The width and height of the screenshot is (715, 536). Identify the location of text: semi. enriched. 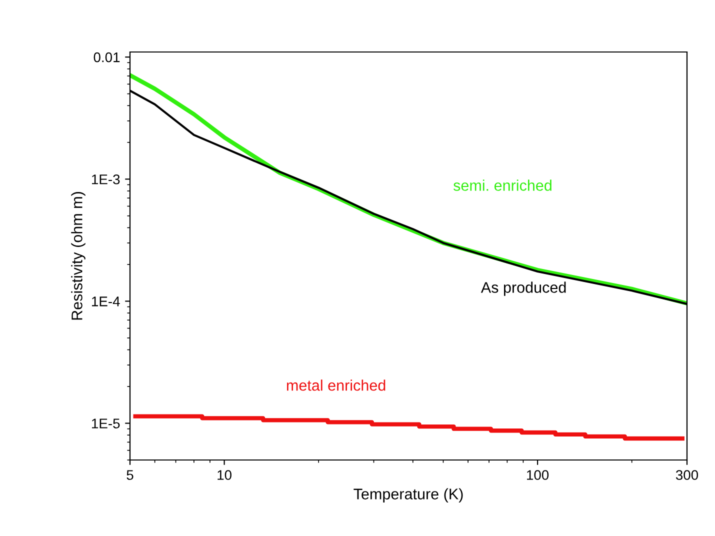
(502, 185).